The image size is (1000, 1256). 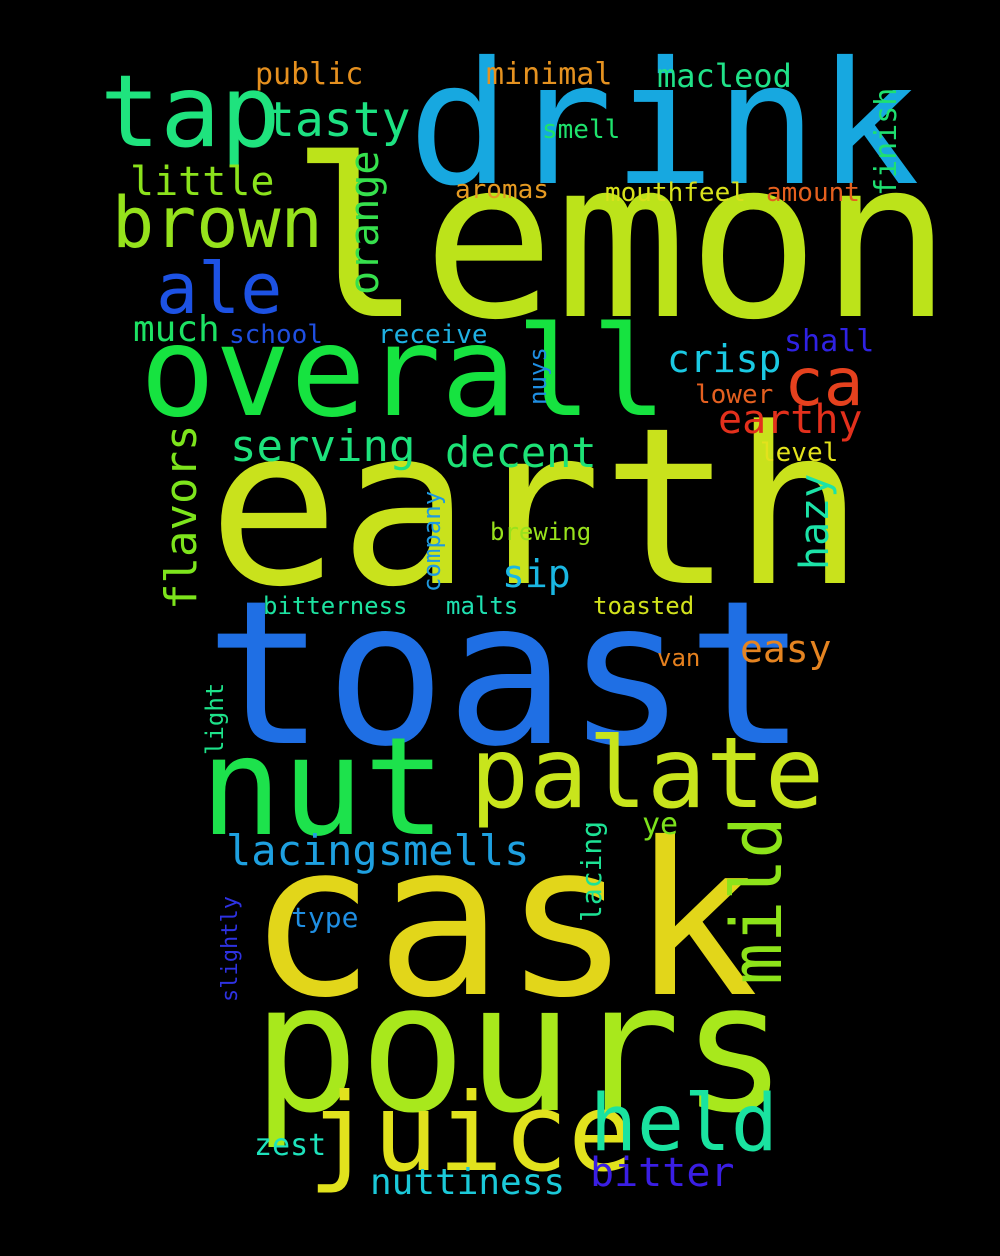 What do you see at coordinates (824, 382) in the screenshot?
I see `word-ca: ca` at bounding box center [824, 382].